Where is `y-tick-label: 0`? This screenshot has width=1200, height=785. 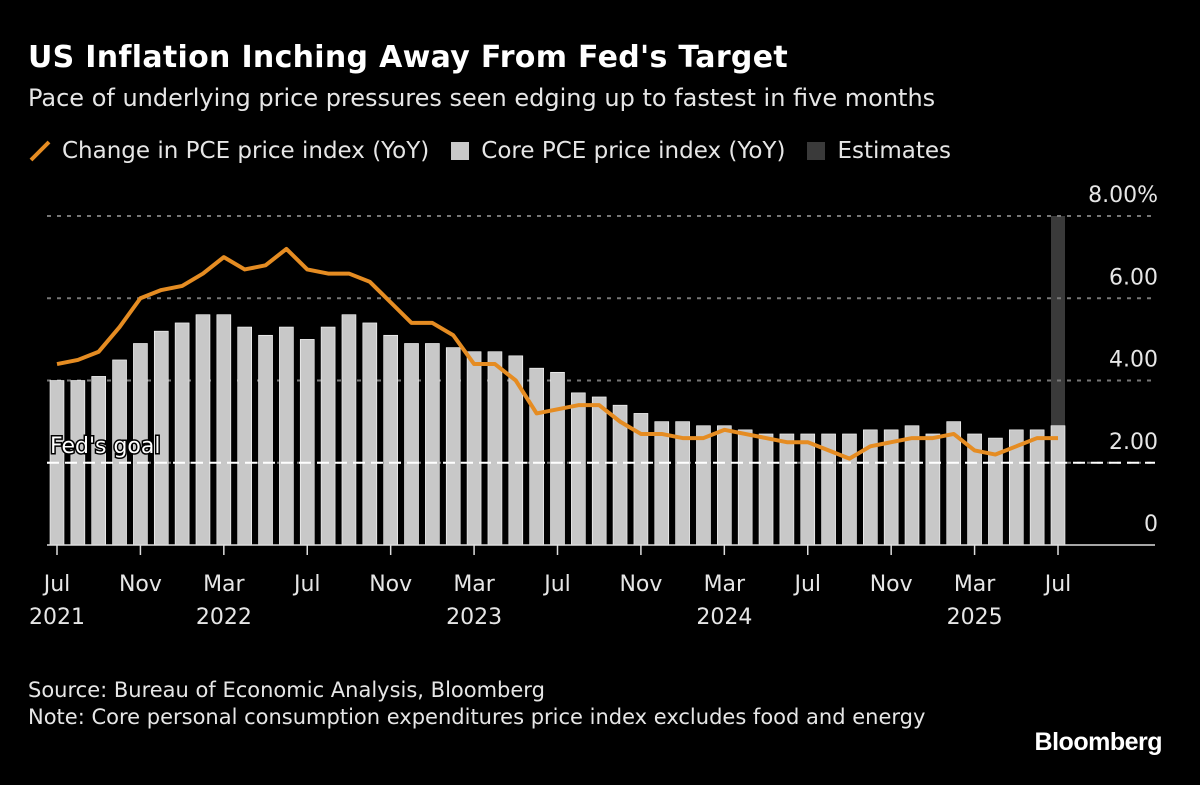
y-tick-label: 0 is located at coordinates (1151, 524).